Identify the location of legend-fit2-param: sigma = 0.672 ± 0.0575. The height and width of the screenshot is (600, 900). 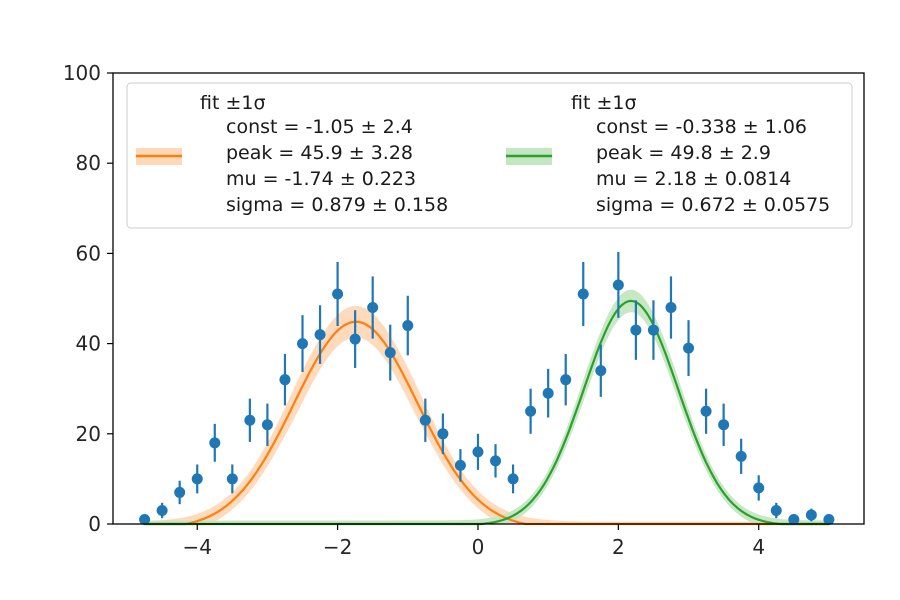
(713, 205).